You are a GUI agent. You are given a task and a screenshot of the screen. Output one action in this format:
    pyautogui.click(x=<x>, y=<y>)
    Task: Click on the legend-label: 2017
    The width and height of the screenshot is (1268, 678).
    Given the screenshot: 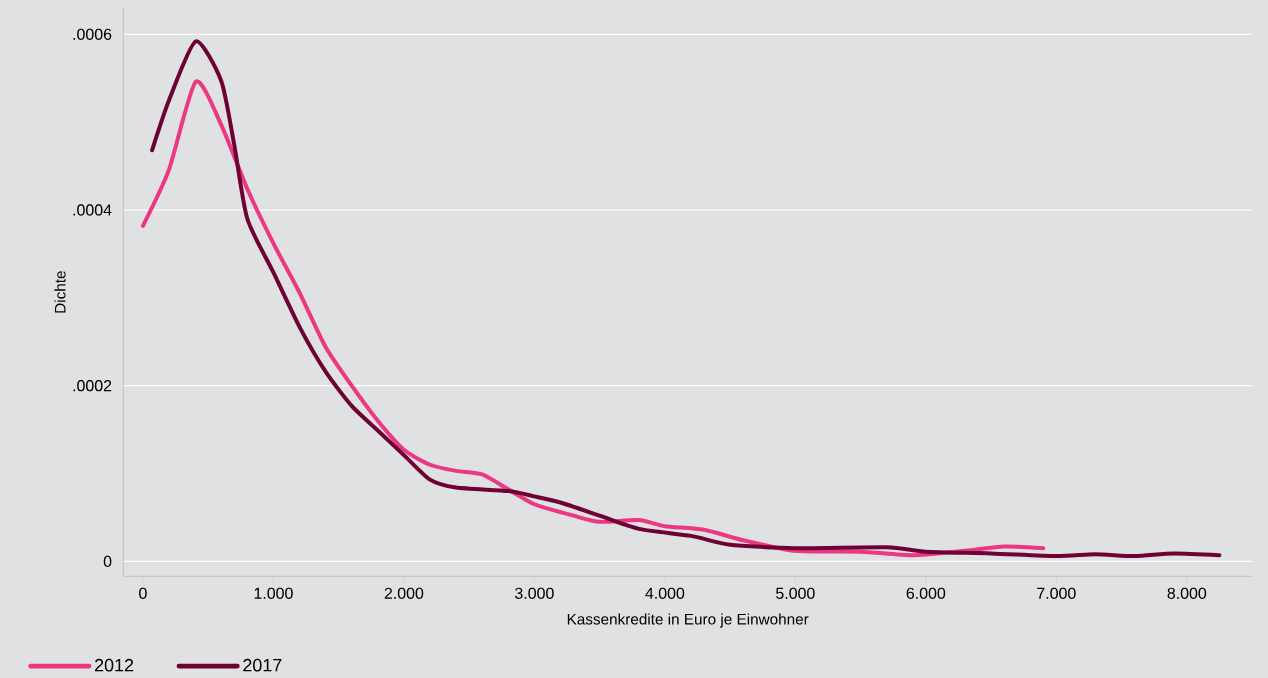 What is the action you would take?
    pyautogui.click(x=262, y=665)
    